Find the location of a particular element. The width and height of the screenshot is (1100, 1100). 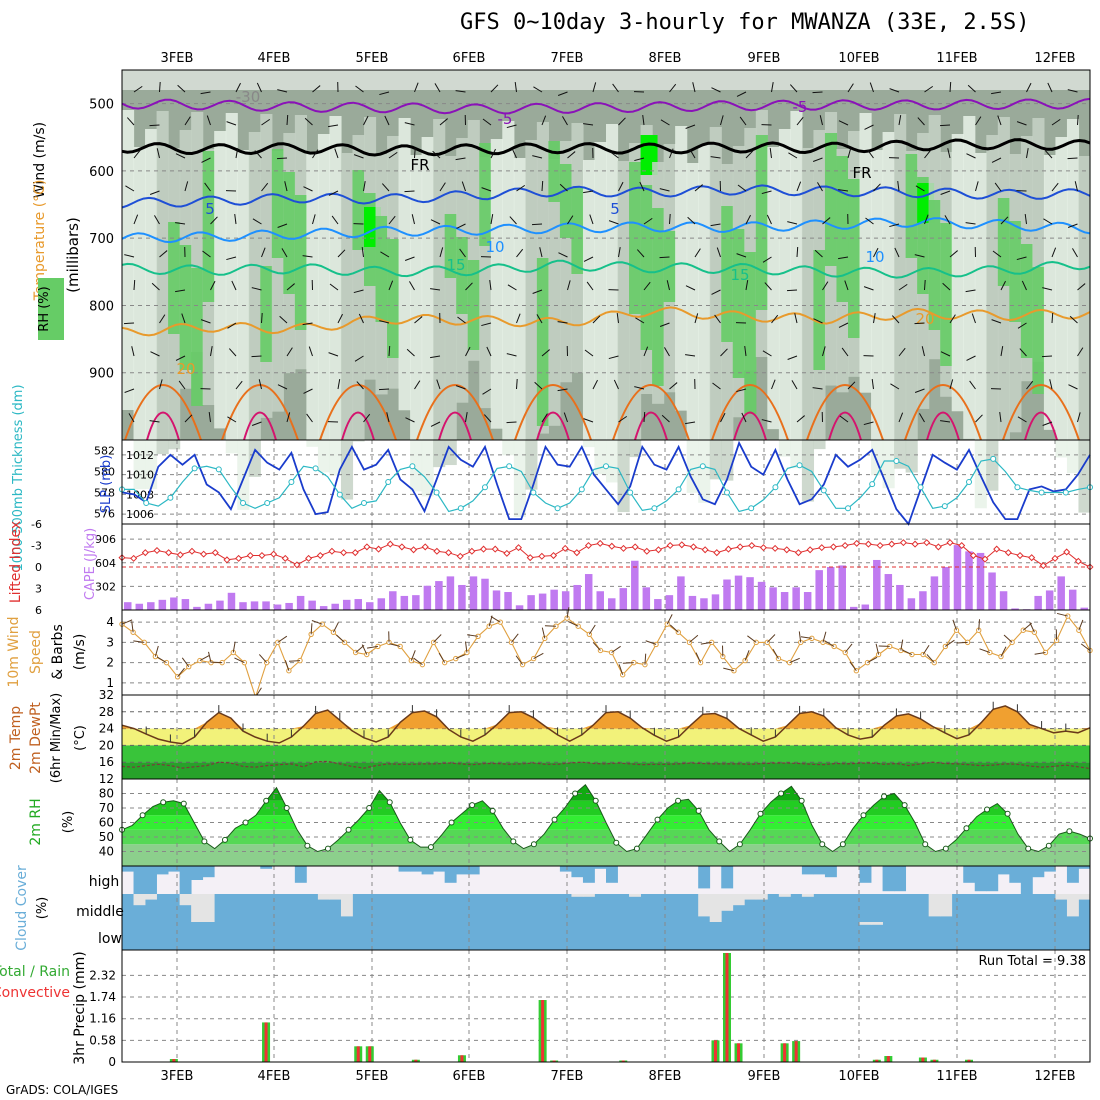

precip-tick-label: 1.16 is located at coordinates (102, 1019).